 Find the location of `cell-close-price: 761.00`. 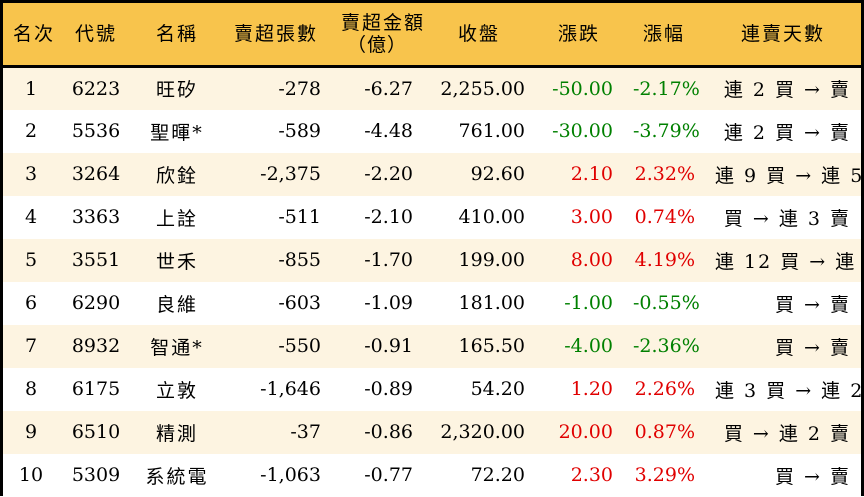

cell-close-price: 761.00 is located at coordinates (491, 131).